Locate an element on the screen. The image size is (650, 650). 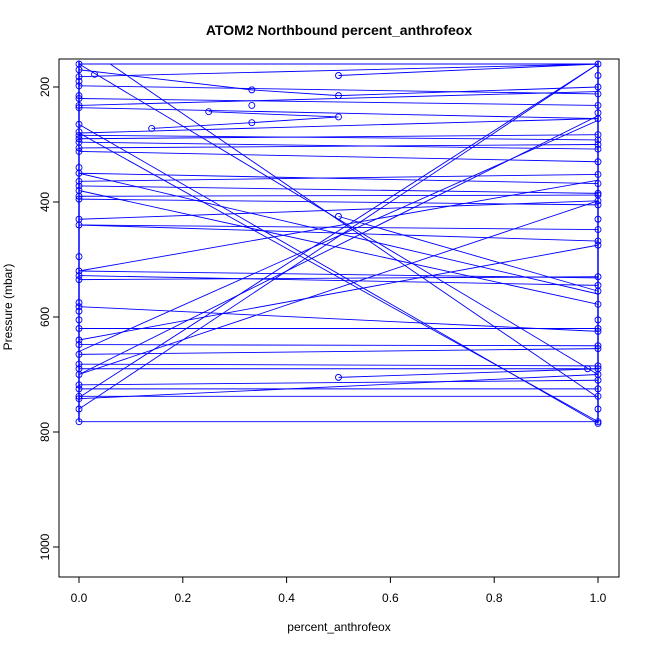
x-tick-label: 0.2 is located at coordinates (182, 598).